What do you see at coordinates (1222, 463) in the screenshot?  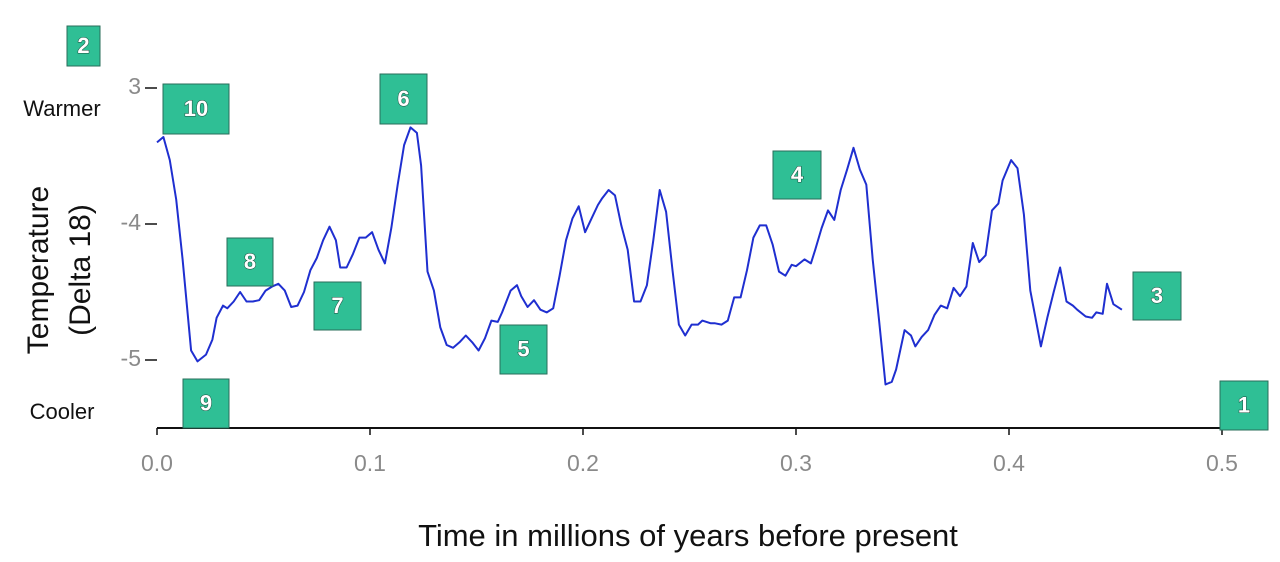 I see `x-tick-label: 0.5` at bounding box center [1222, 463].